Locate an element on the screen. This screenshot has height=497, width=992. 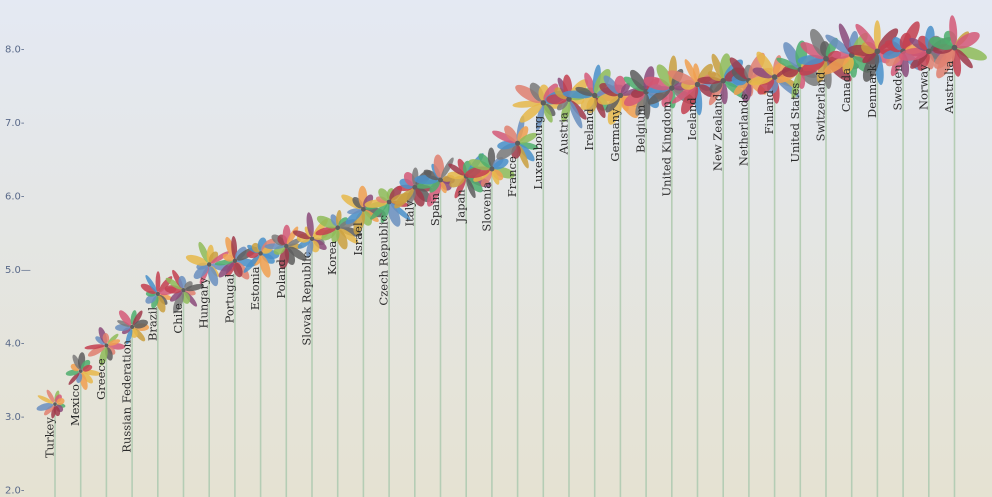
country-label: Iceland is located at coordinates (692, 119).